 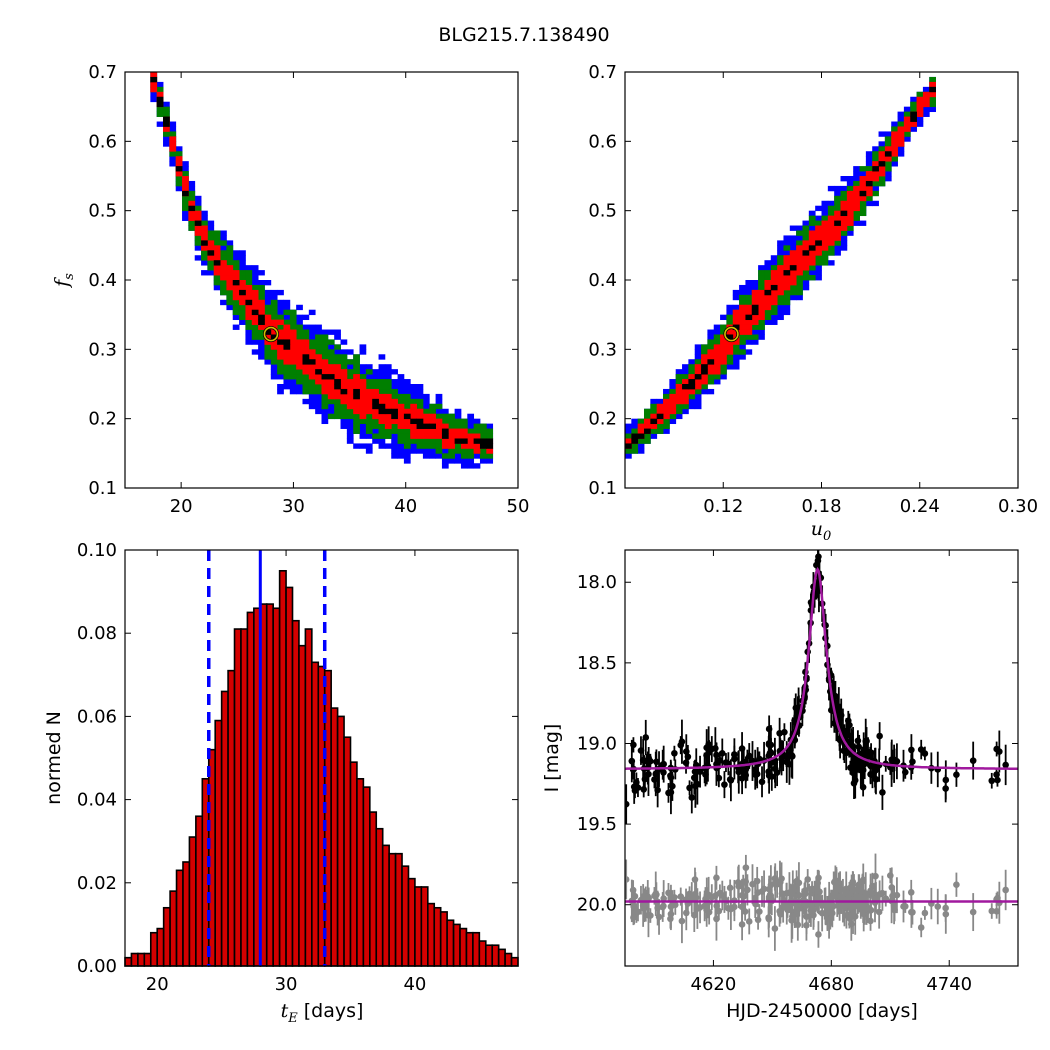 I want to click on x-tick-label: 40, so click(x=414, y=984).